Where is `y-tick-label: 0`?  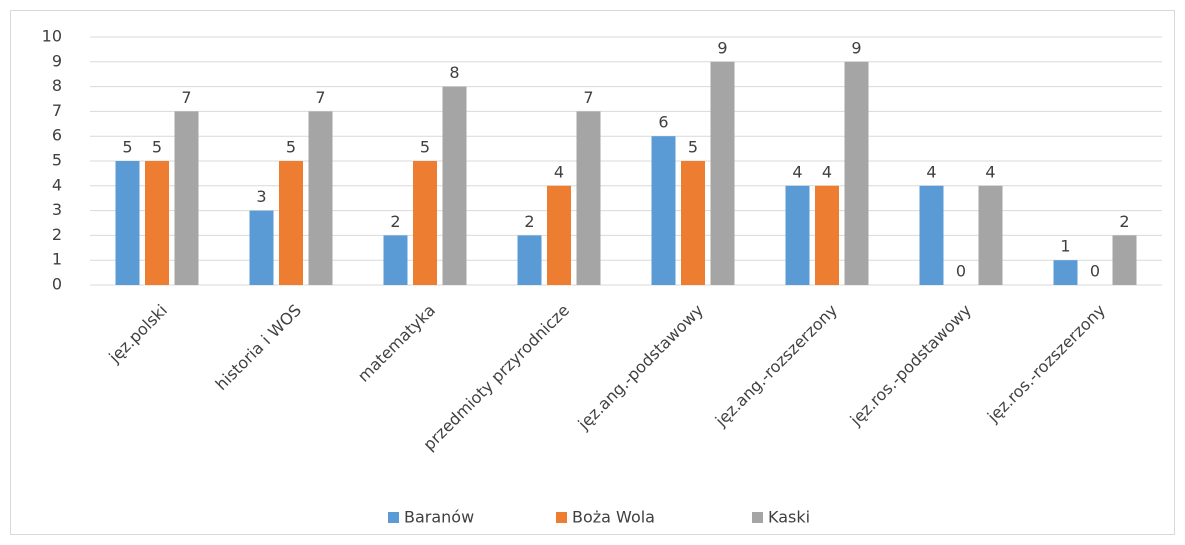
y-tick-label: 0 is located at coordinates (57, 284).